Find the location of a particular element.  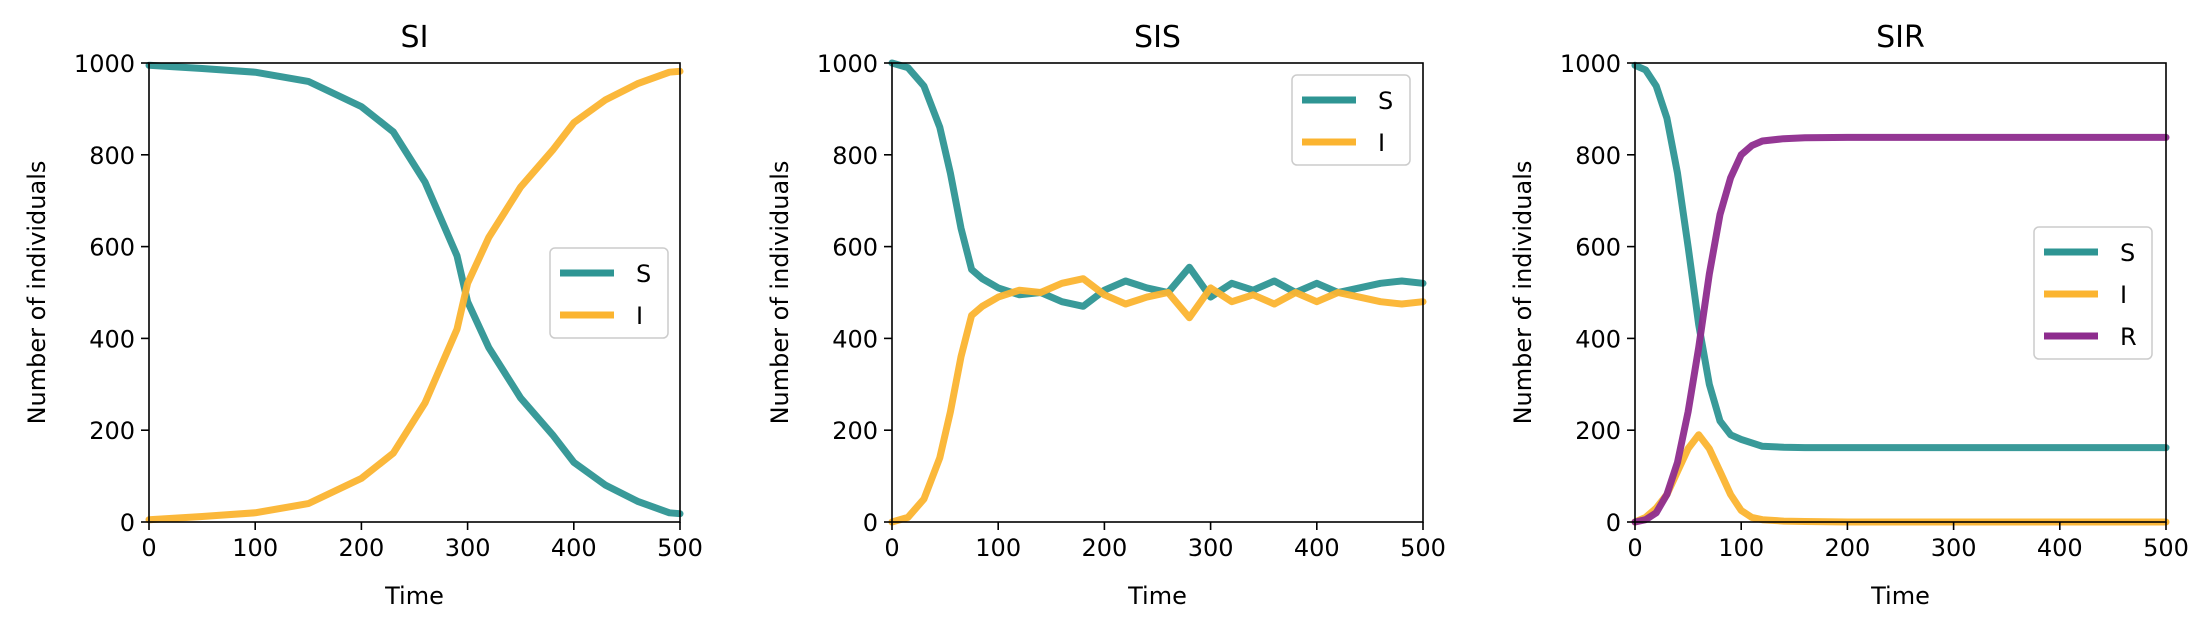

series-line-i is located at coordinates (1157, 400).